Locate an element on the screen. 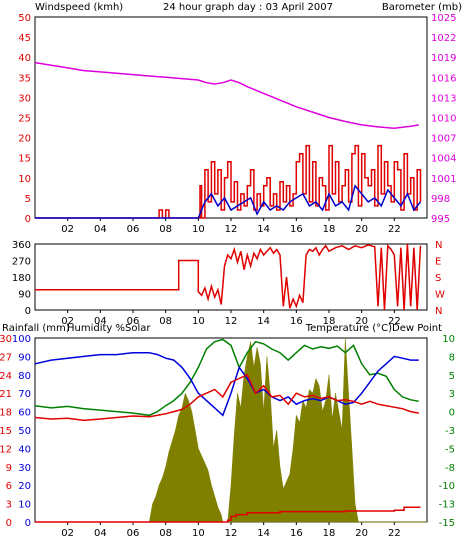 The height and width of the screenshot is (556, 466). rain-y-tick-label: 0 is located at coordinates (9, 523).